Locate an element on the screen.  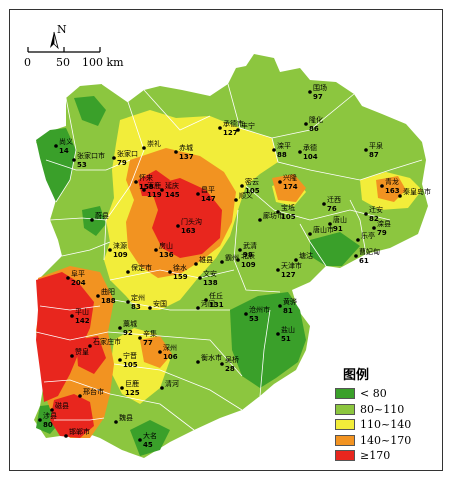
station-name: 张家口市 is located at coordinates (91, 155).